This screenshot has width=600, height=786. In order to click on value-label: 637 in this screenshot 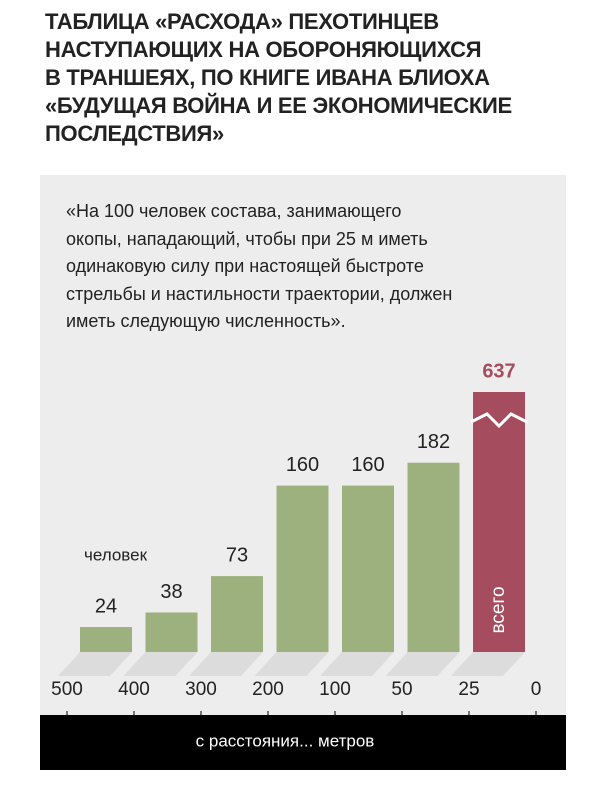, I will do `click(498, 371)`.